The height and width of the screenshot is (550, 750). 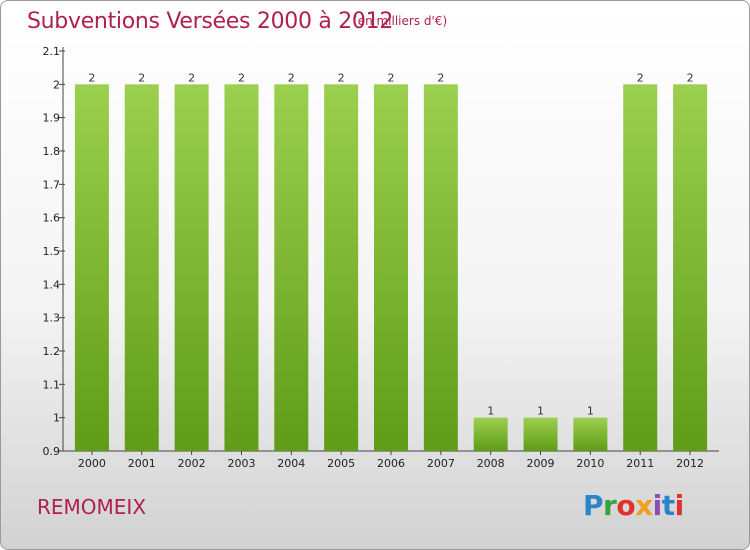 What do you see at coordinates (52, 118) in the screenshot?
I see `y-tick-label: 1.9` at bounding box center [52, 118].